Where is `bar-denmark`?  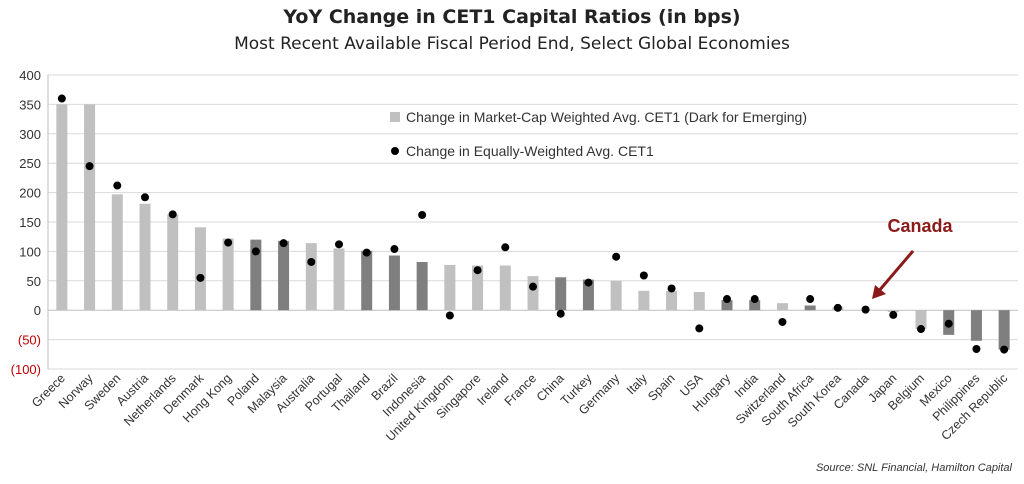
bar-denmark is located at coordinates (200, 269).